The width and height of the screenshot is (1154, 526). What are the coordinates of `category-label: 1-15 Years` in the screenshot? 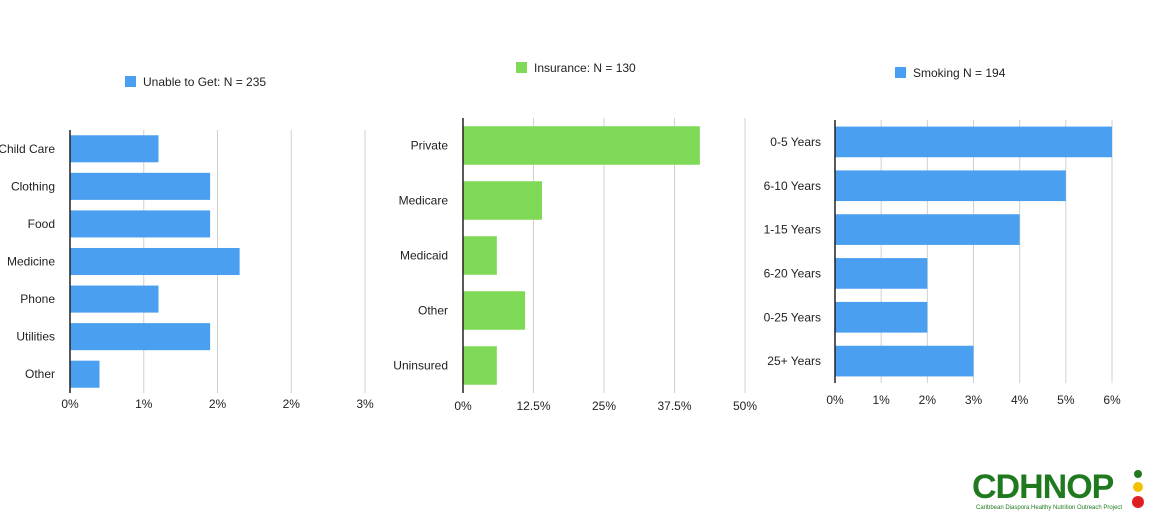 It's located at (792, 230).